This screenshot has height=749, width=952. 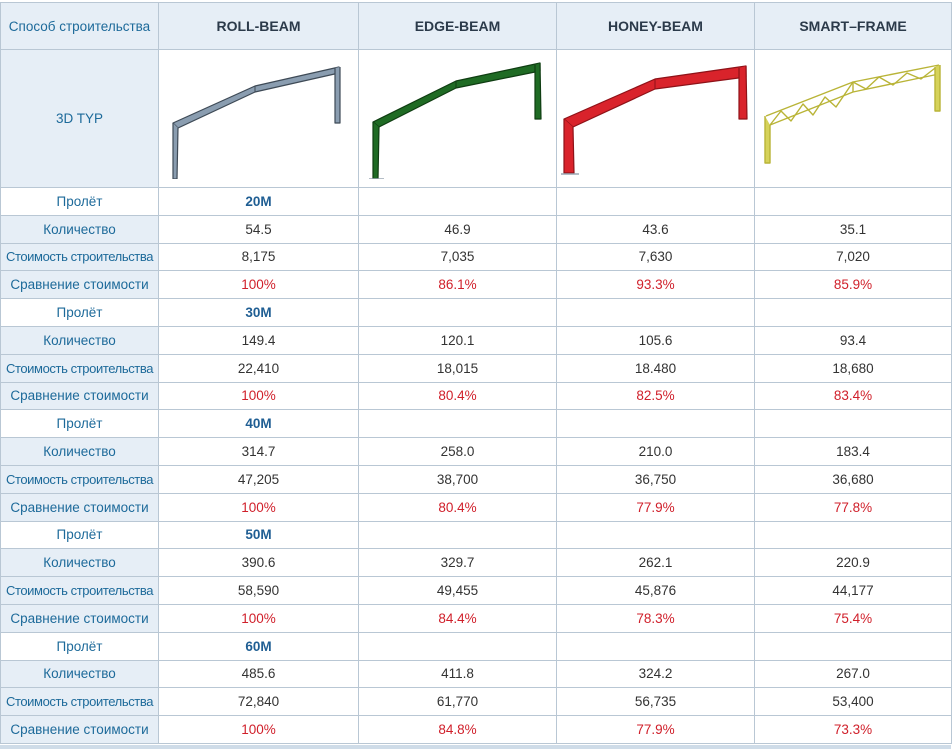 What do you see at coordinates (853, 563) in the screenshot?
I see `quantity-value: 220.9` at bounding box center [853, 563].